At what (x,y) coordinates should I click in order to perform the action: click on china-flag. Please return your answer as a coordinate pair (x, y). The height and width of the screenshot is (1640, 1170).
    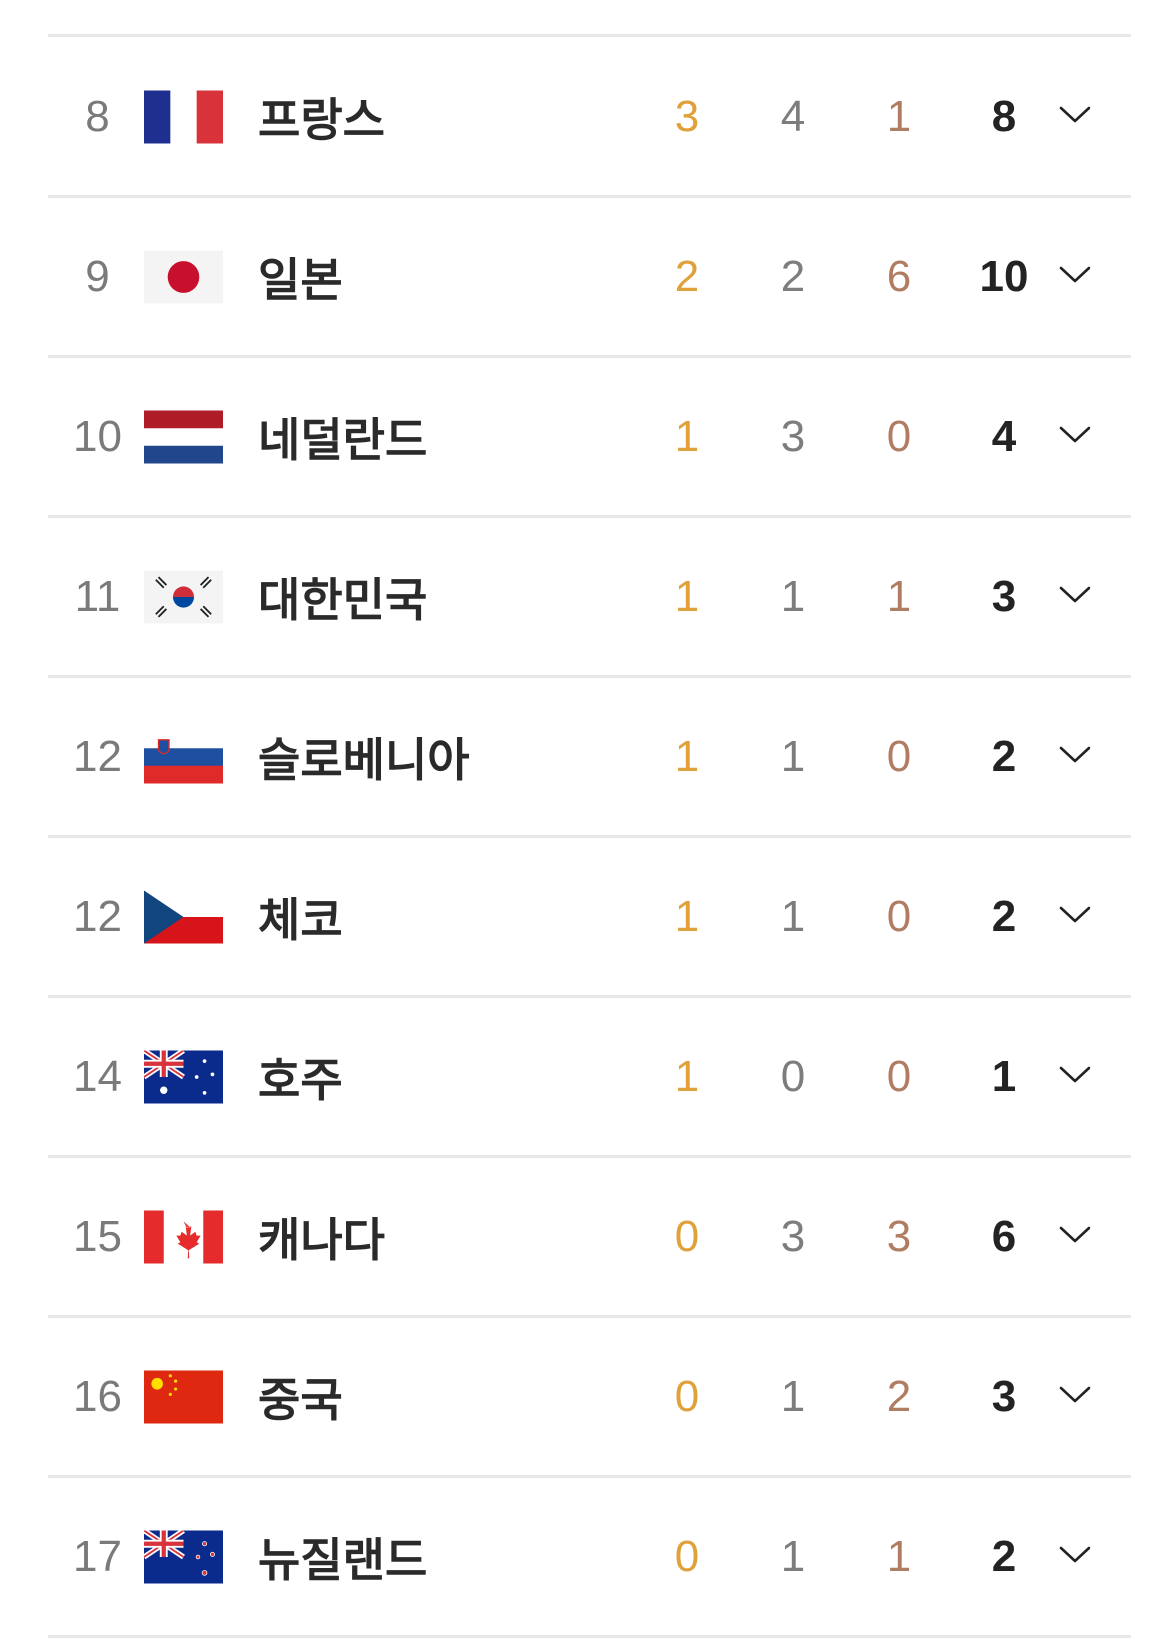
    Looking at the image, I should click on (183, 1397).